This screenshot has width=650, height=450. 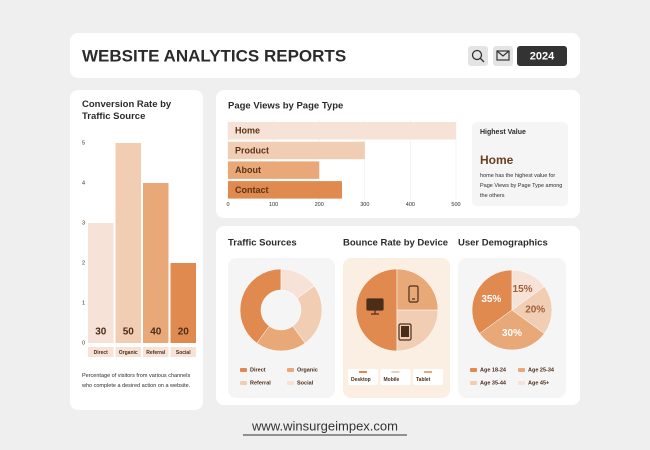 I want to click on year-button, so click(x=542, y=56).